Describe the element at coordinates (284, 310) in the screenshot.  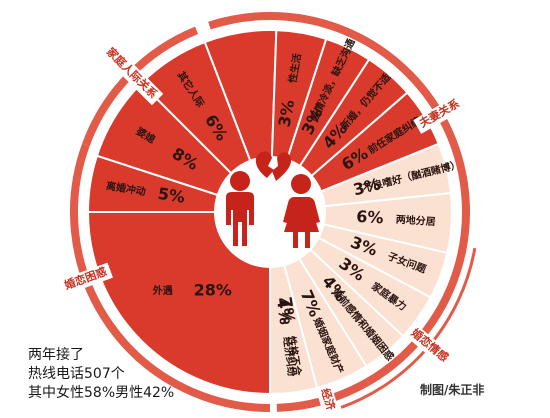
I see `slice-value-16: 4%` at that location.